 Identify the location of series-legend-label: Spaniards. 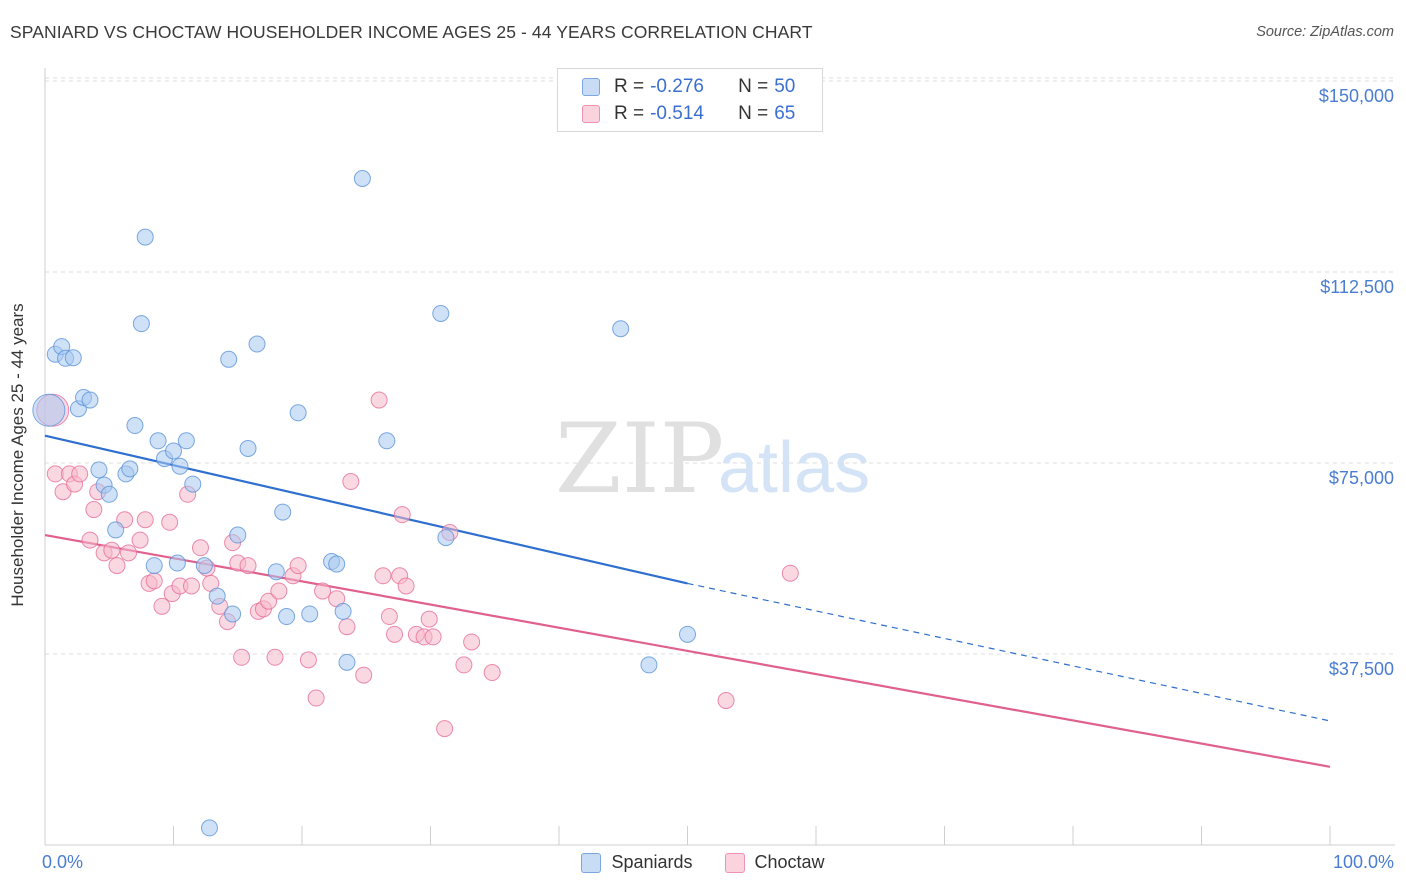
(652, 862).